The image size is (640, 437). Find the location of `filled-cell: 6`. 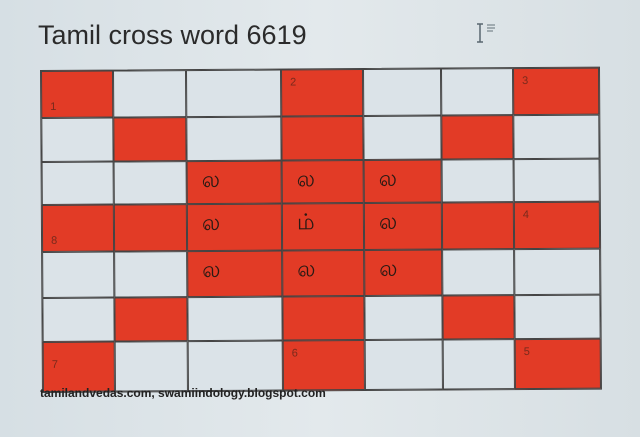

filled-cell: 6 is located at coordinates (323, 365).